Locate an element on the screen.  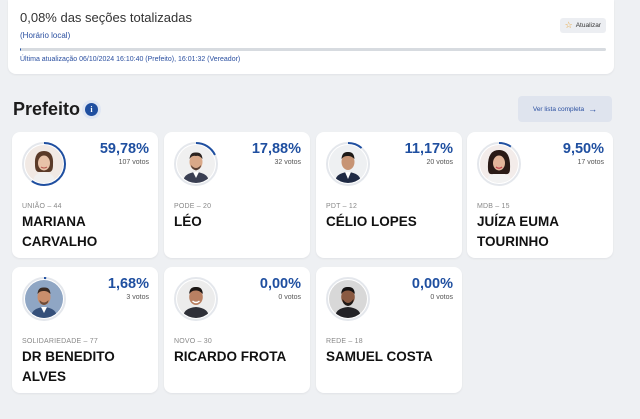
candidate-name: CÉLIO LOPES is located at coordinates (371, 221).